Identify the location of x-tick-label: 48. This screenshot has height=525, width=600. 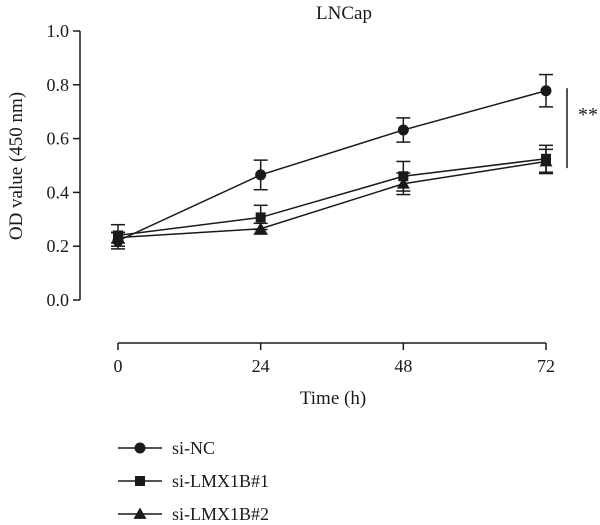
(403, 366).